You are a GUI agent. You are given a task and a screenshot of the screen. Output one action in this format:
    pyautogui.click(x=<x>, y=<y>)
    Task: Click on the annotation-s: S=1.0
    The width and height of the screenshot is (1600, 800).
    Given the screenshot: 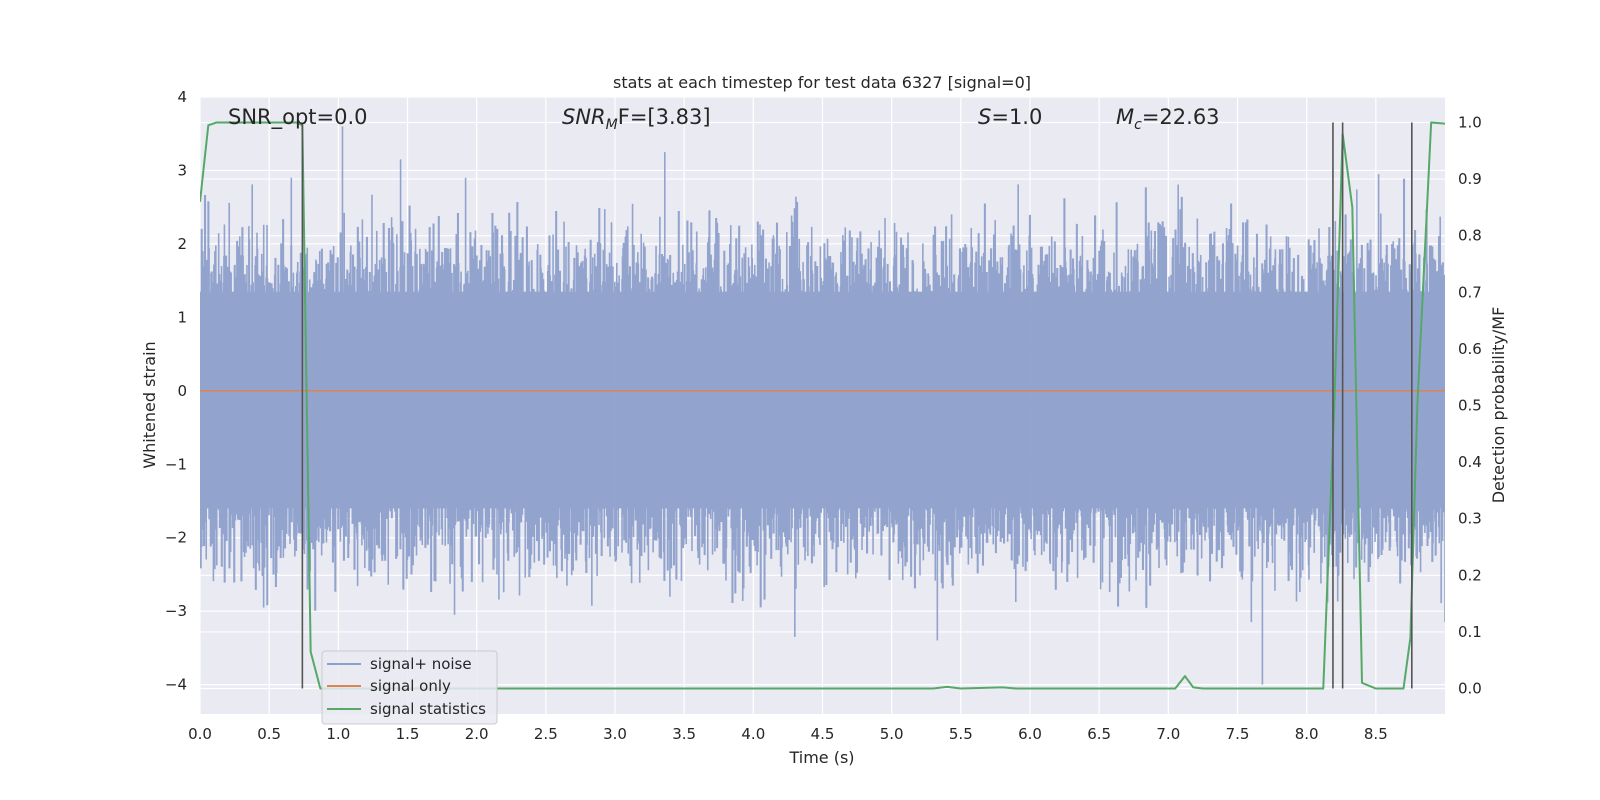 What is the action you would take?
    pyautogui.click(x=1010, y=117)
    